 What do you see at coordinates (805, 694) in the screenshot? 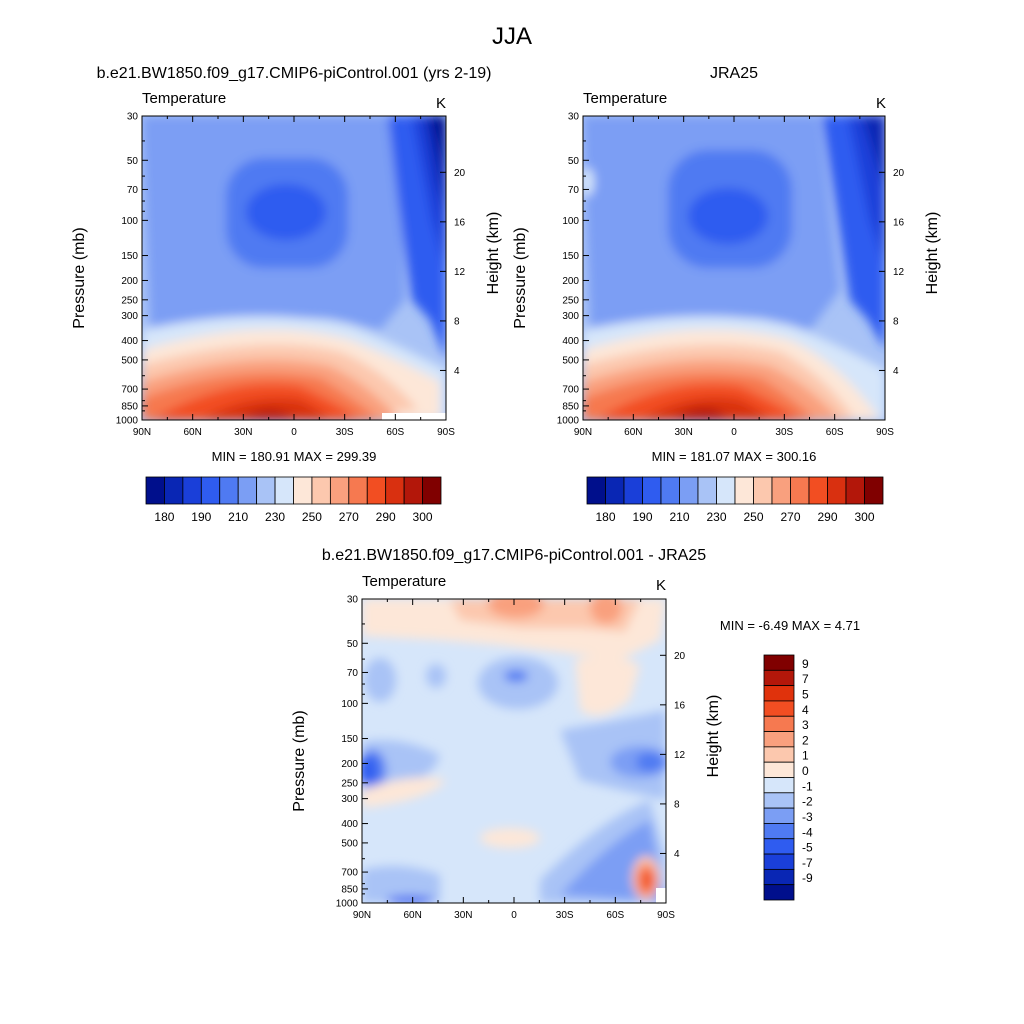
I see `colorbar-label: 5` at bounding box center [805, 694].